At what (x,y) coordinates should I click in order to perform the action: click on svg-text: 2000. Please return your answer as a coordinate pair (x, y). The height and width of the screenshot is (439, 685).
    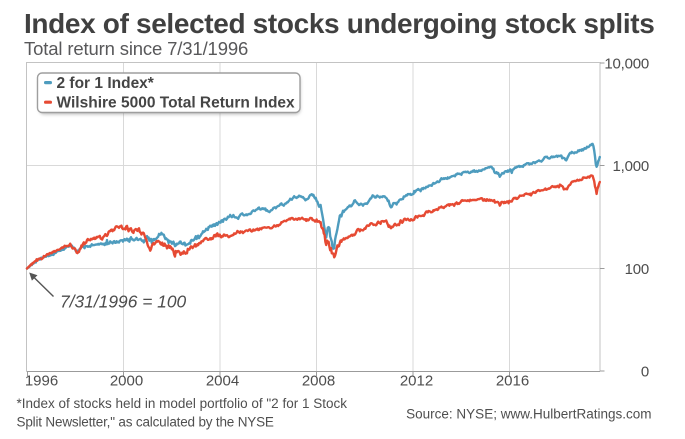
    Looking at the image, I should click on (126, 381).